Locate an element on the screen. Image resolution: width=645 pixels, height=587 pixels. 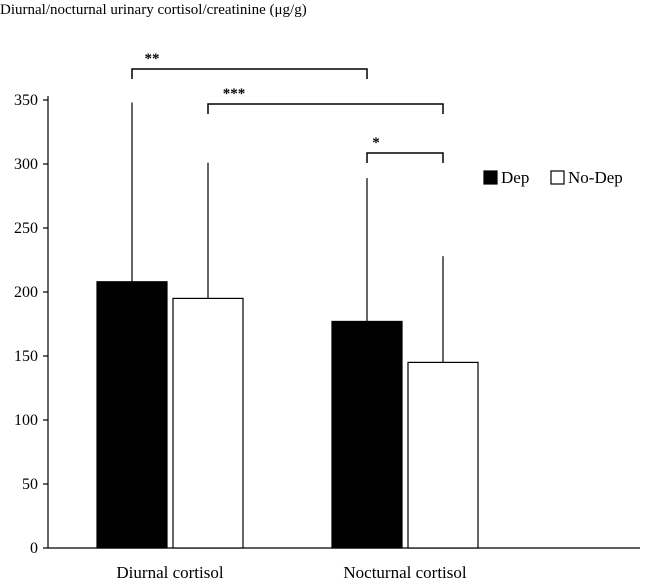
significance-label: * is located at coordinates (376, 143).